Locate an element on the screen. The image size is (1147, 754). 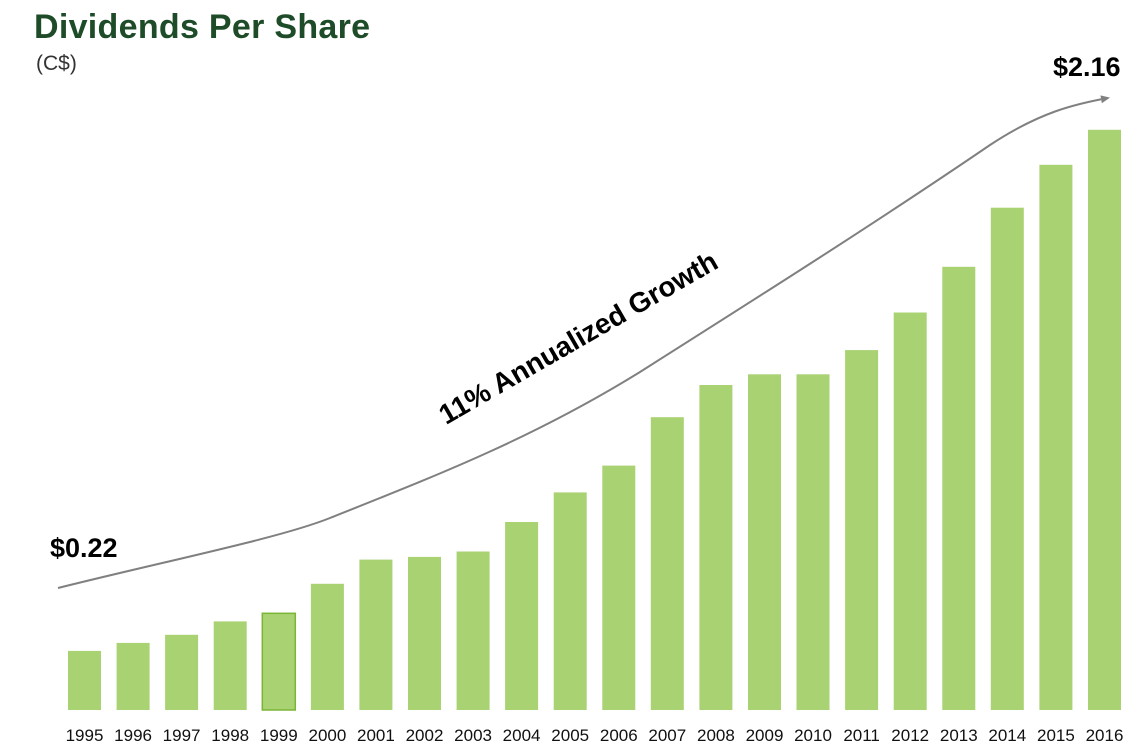
bar-2003 is located at coordinates (473, 630).